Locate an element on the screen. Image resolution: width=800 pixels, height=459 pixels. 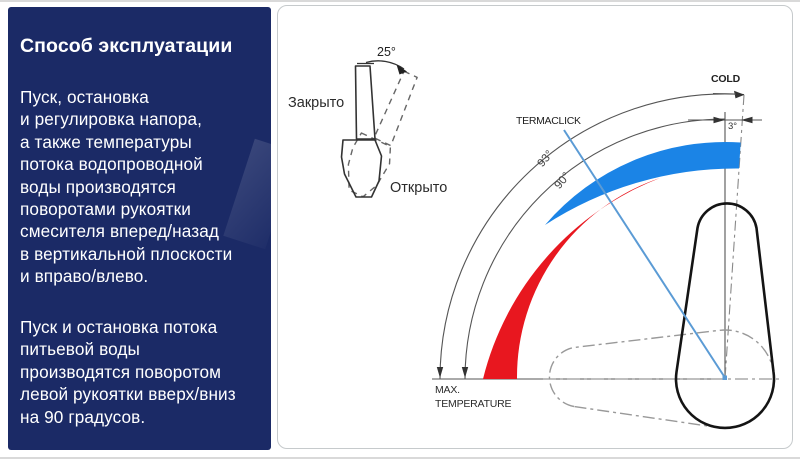
termaclick-label: TERMACLICK is located at coordinates (548, 121).